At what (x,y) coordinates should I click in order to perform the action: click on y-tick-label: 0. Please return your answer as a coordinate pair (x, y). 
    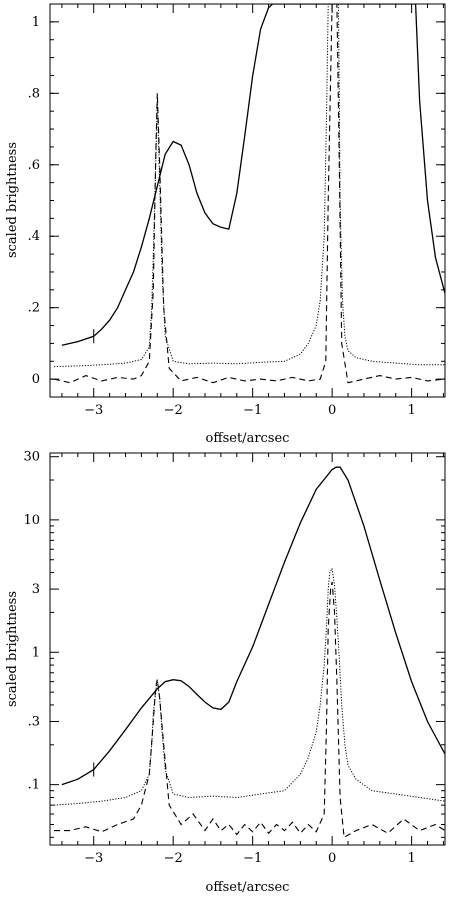
    Looking at the image, I should click on (36, 379).